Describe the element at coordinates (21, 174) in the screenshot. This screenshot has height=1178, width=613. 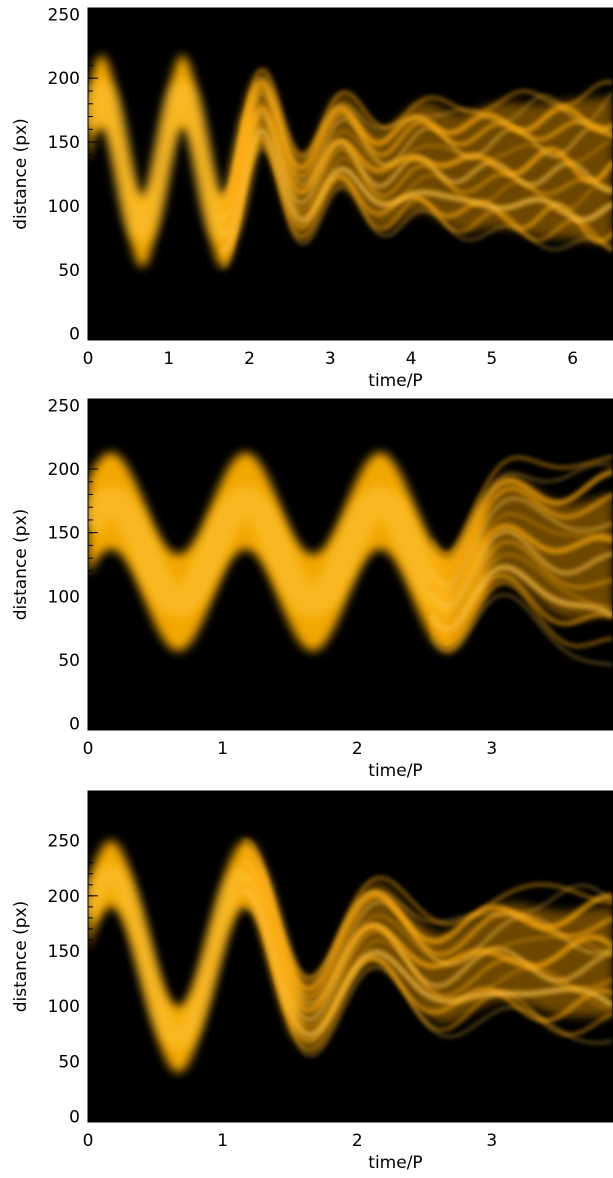
I see `panel-1-y-axis-label: distance (px)` at that location.